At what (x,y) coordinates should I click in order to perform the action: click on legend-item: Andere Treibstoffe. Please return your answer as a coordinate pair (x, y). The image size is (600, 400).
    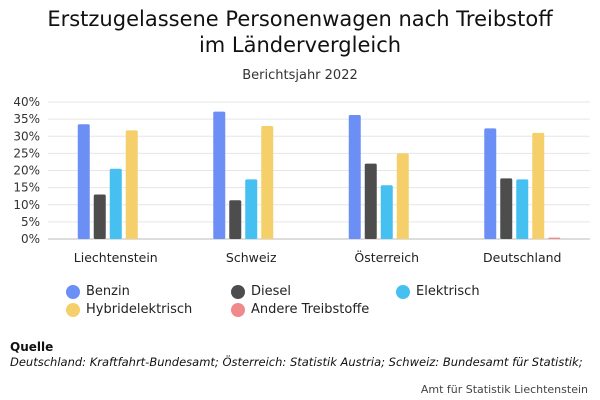
    Looking at the image, I should click on (300, 309).